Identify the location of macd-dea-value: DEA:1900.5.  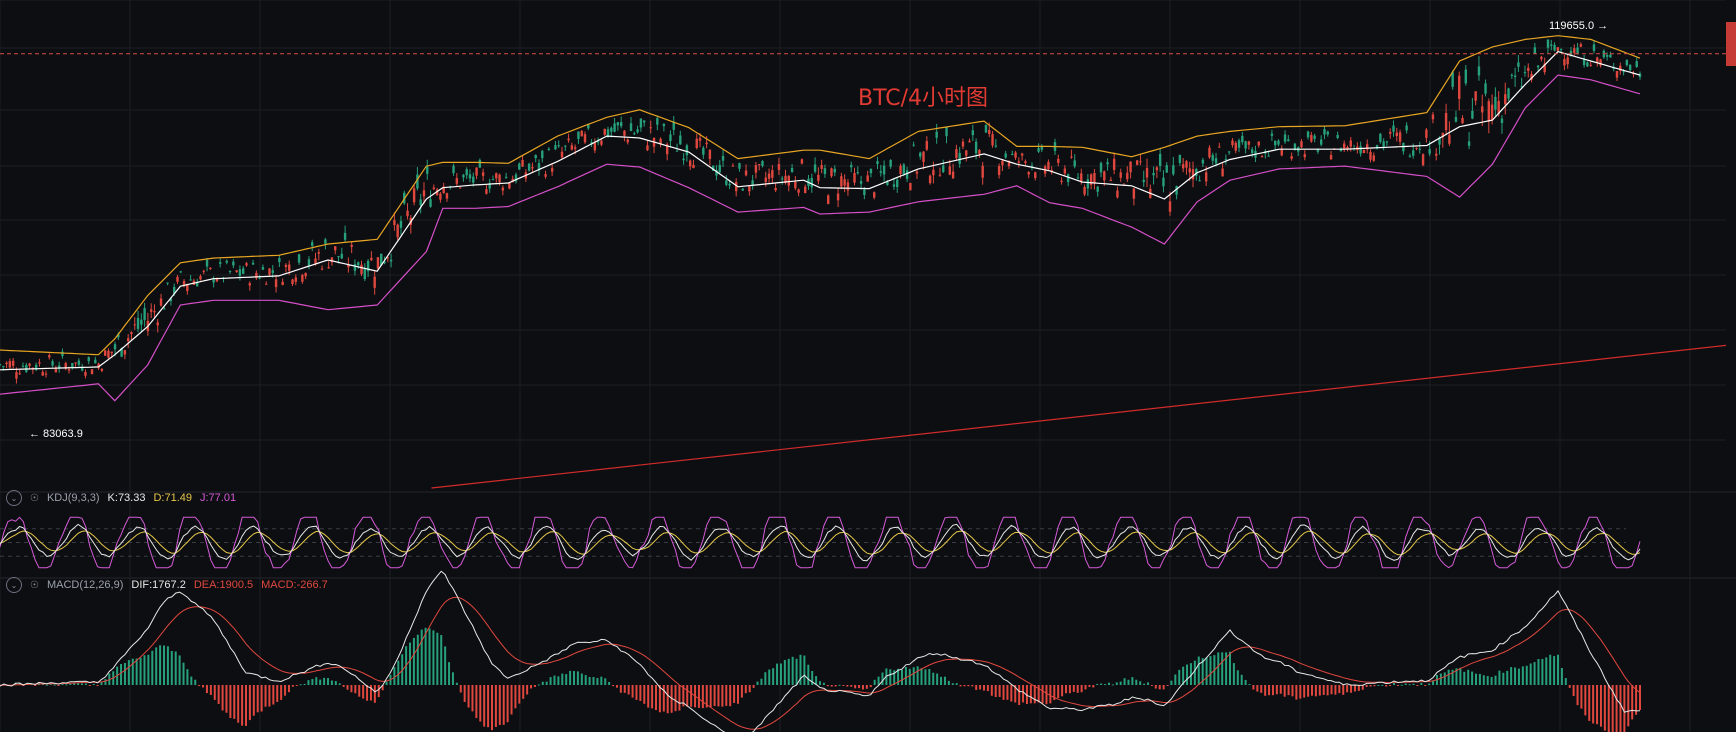
(223, 585).